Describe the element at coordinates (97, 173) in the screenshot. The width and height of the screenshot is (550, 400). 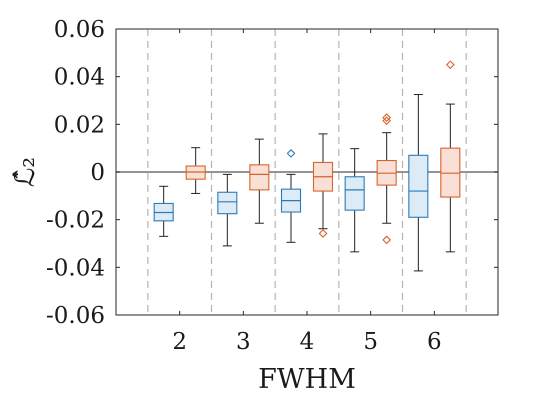
I see `y-tick-label: 0` at that location.